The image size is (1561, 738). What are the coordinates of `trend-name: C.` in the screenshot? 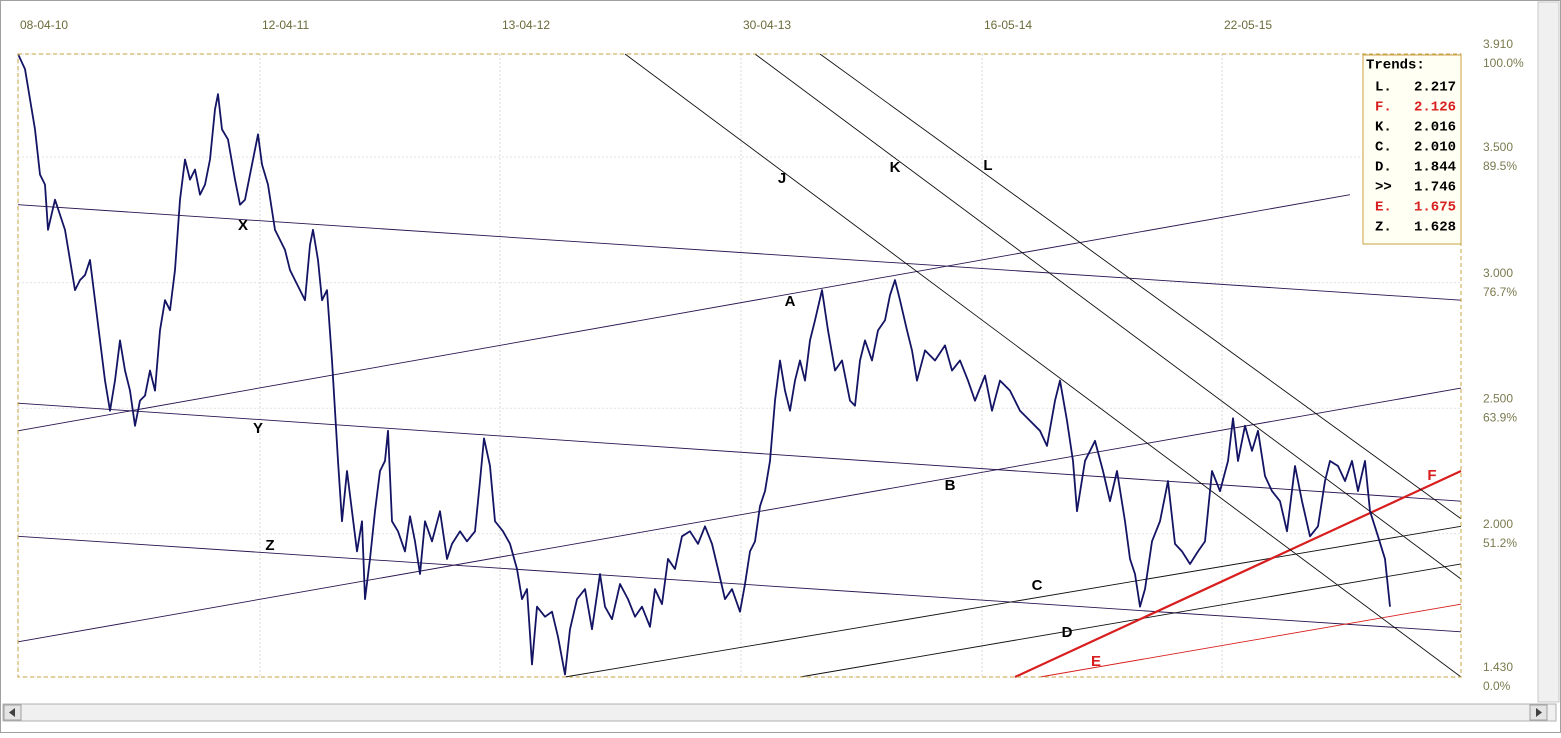 It's located at (1383, 148).